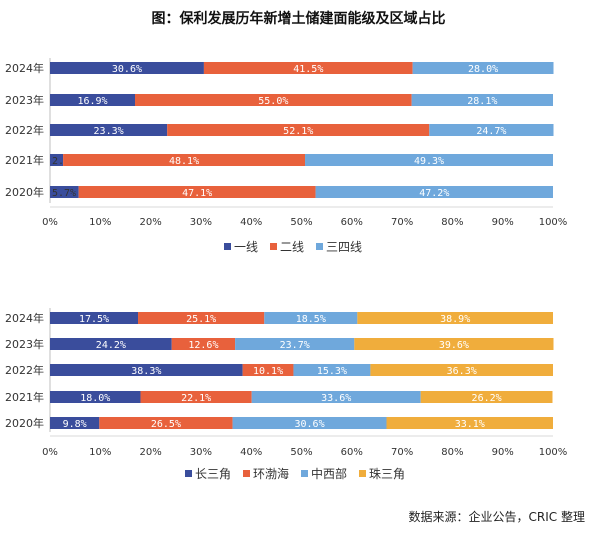 Image resolution: width=597 pixels, height=535 pixels. I want to click on data-label: 23.3%, so click(109, 131).